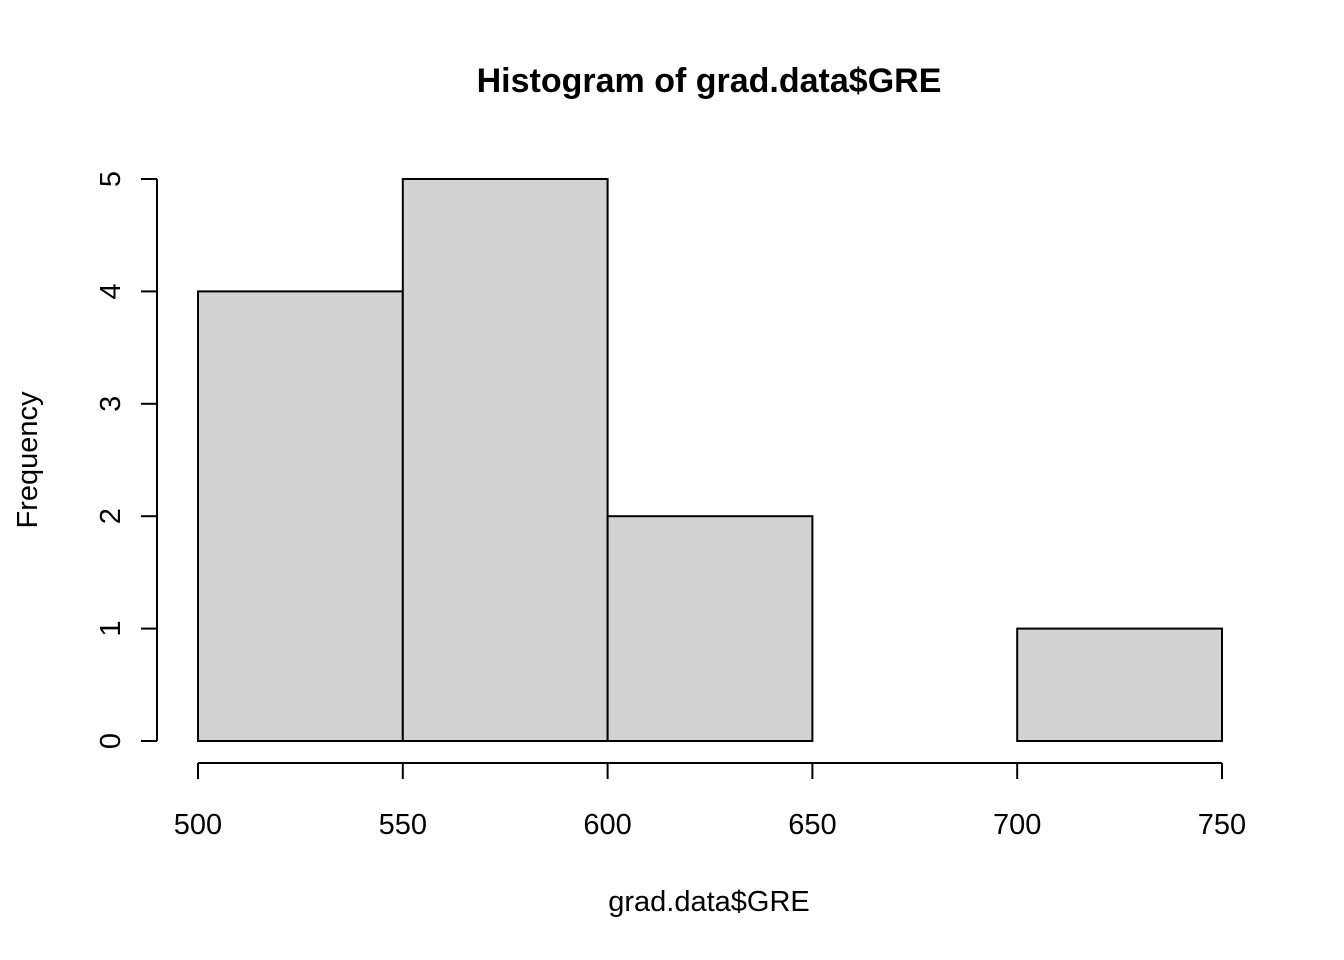 The width and height of the screenshot is (1344, 960). I want to click on chart-title: Histogram of grad.data$GRE, so click(709, 81).